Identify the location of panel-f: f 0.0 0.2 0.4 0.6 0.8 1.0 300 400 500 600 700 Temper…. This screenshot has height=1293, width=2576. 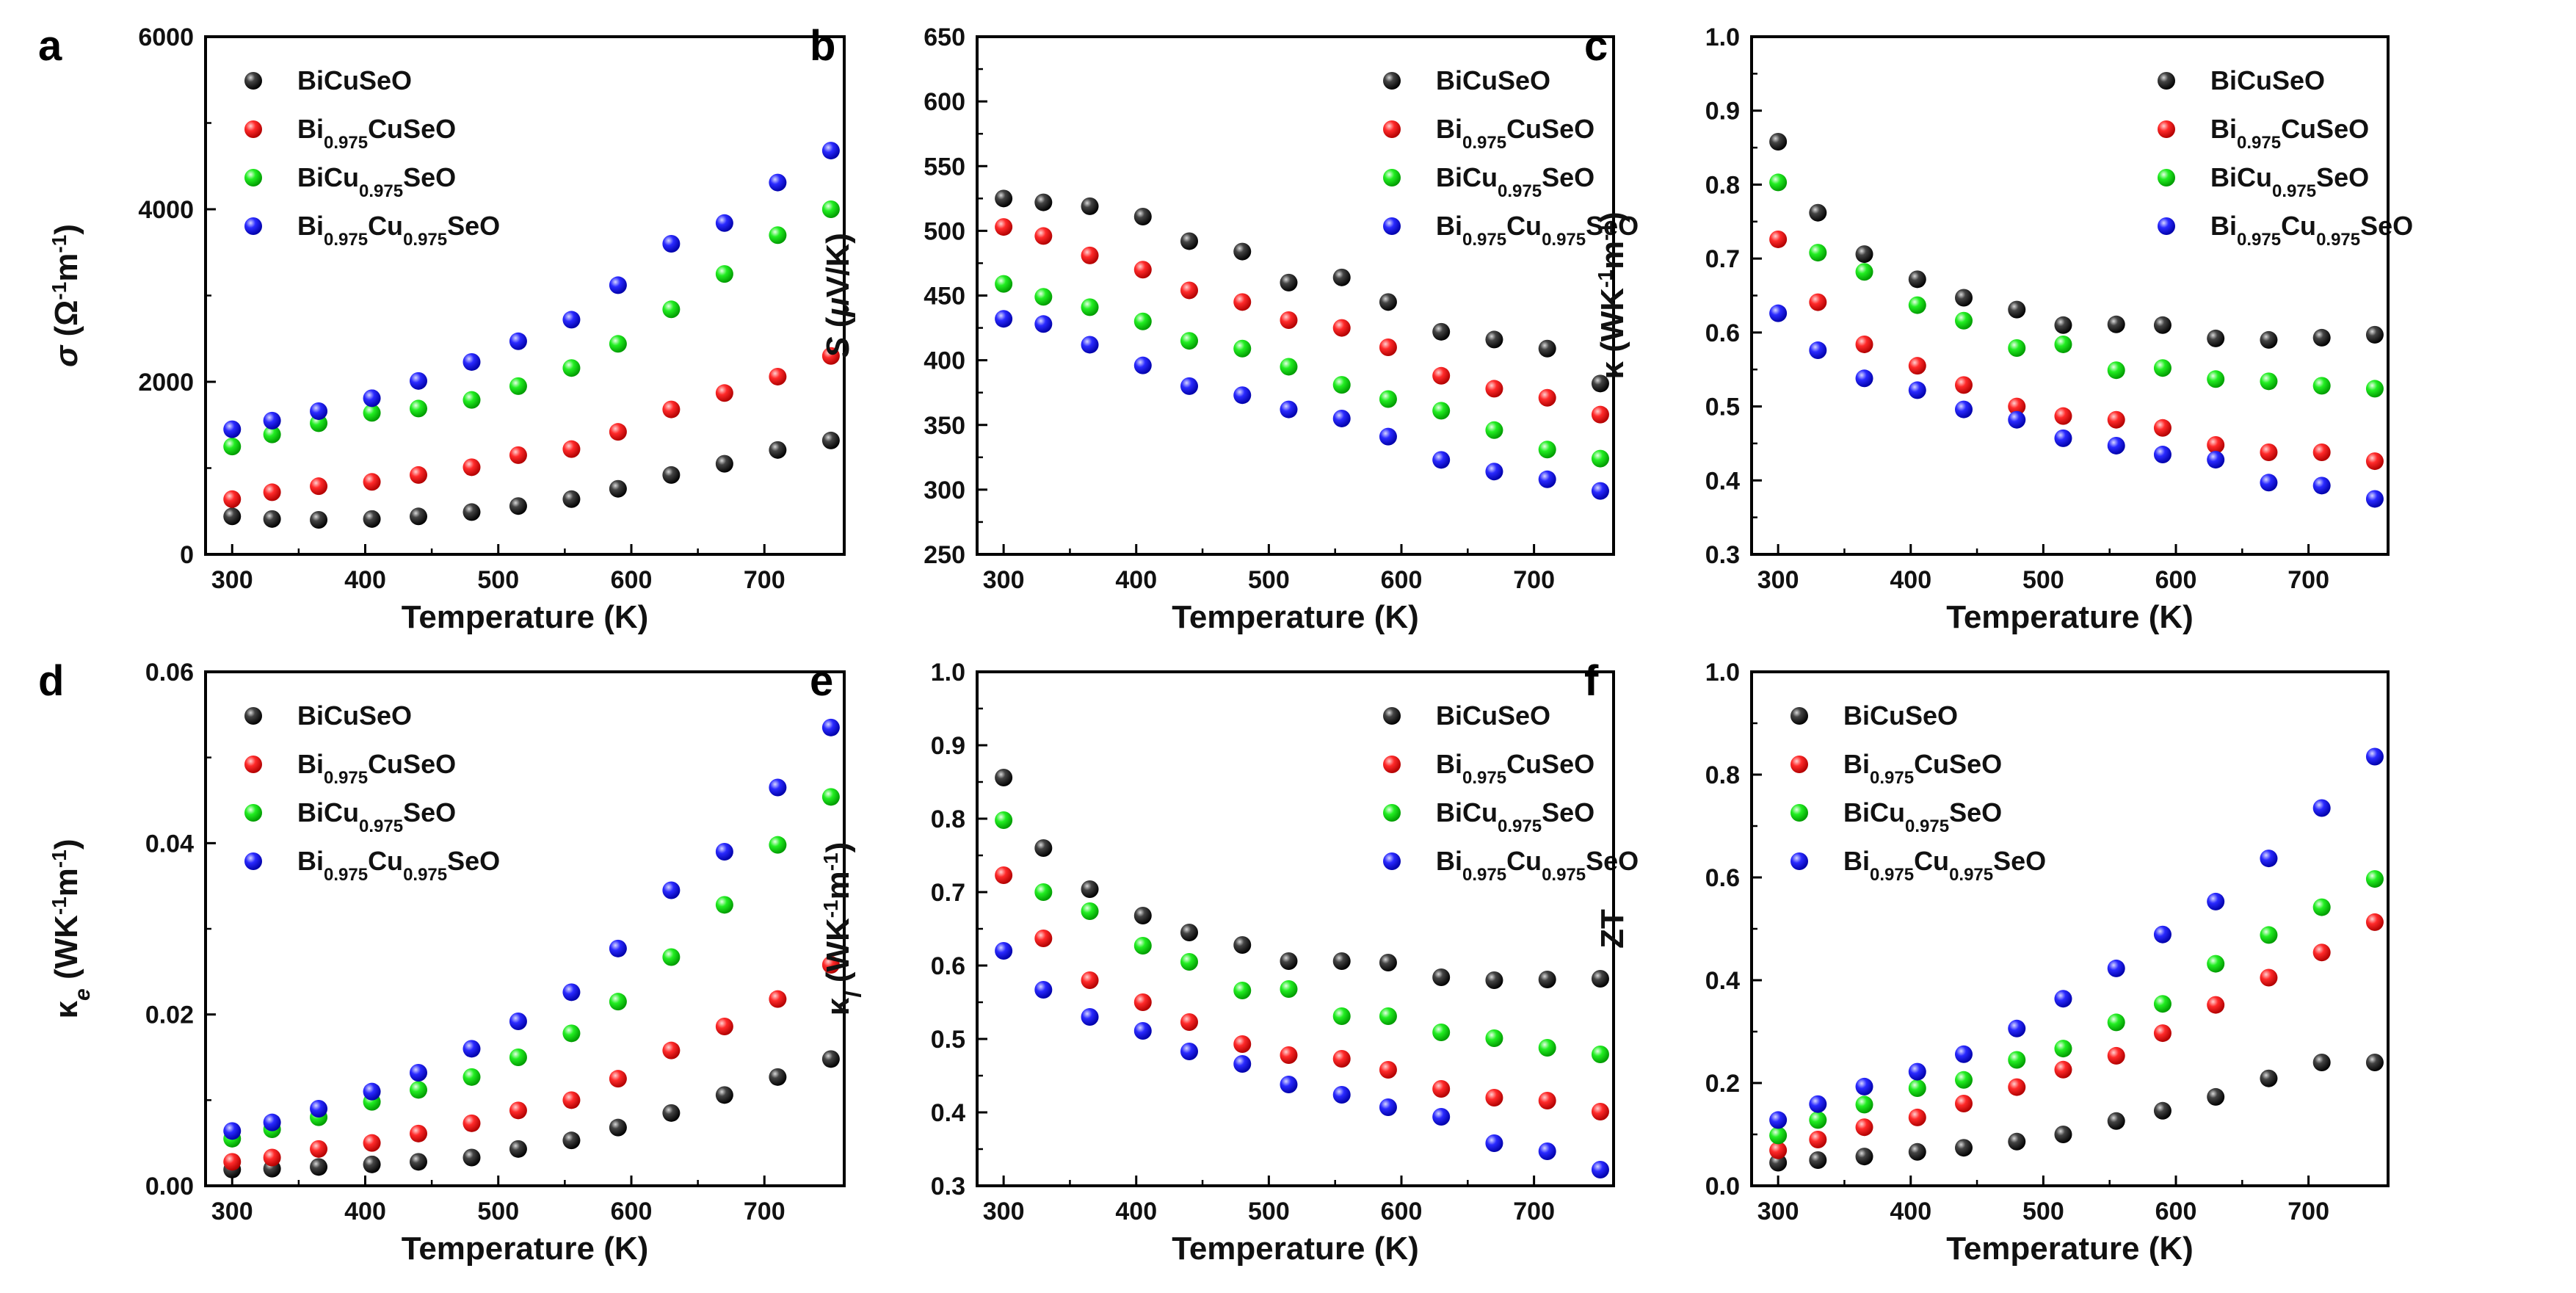
(1987, 962).